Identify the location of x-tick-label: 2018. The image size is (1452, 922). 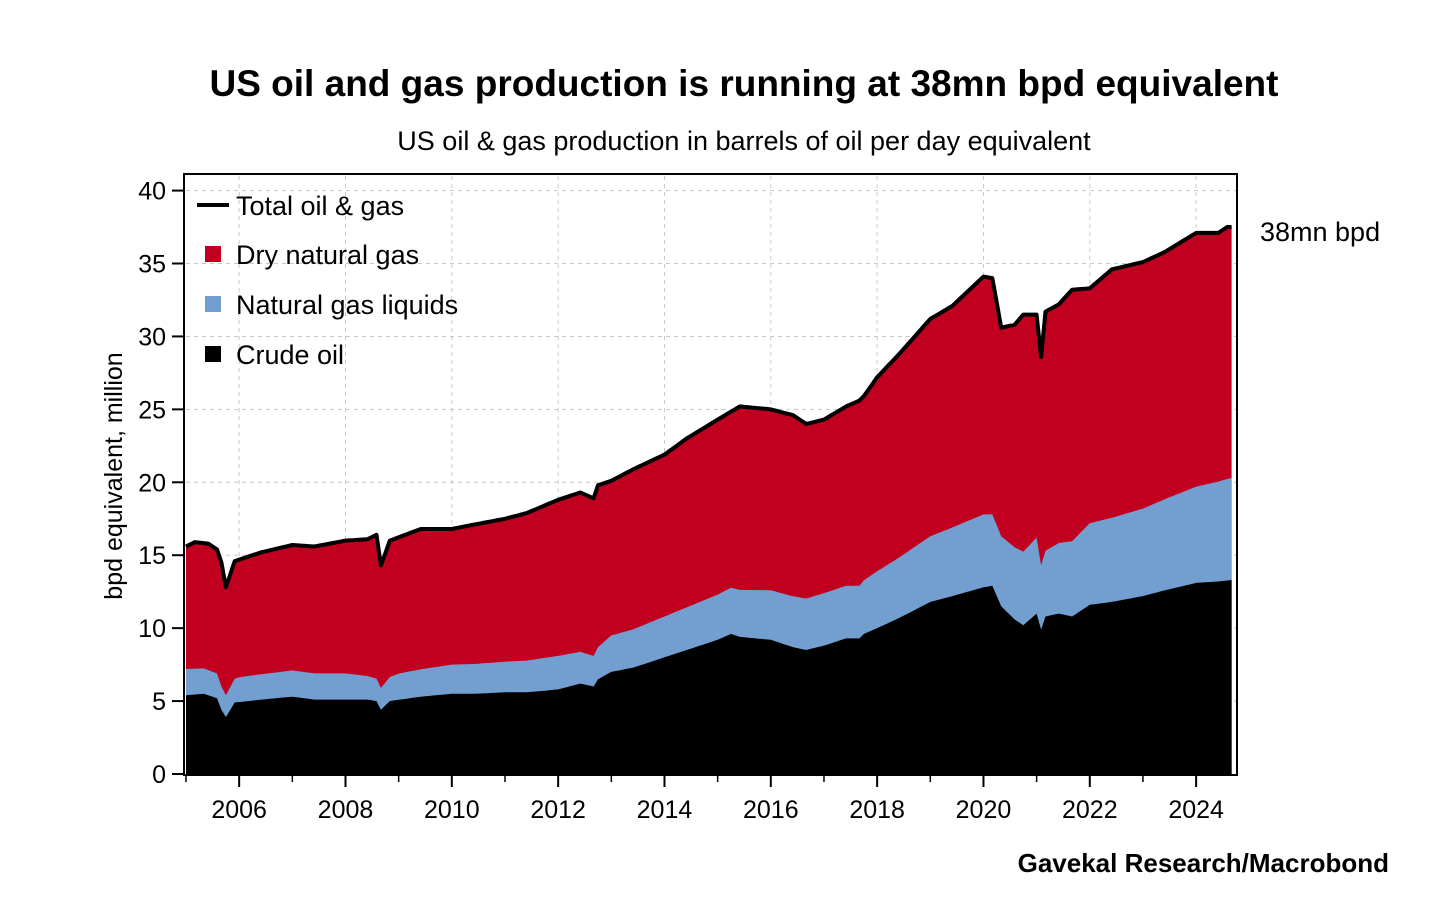
(877, 810).